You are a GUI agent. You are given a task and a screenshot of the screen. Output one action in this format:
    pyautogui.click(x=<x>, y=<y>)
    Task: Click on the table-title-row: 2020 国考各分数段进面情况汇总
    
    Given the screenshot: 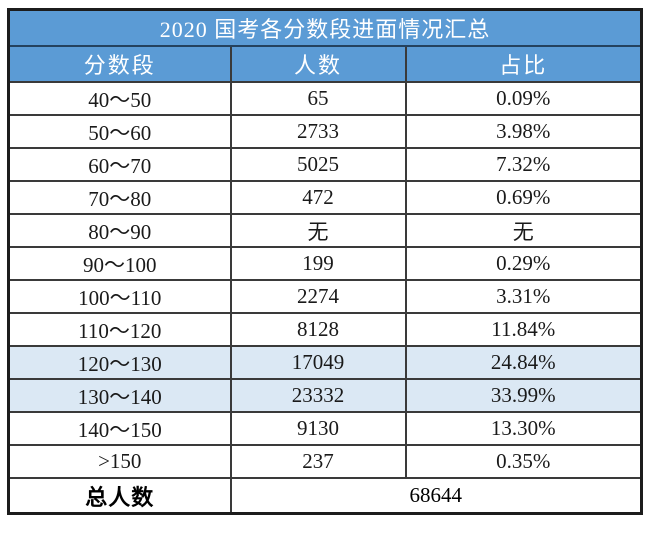 What is the action you would take?
    pyautogui.click(x=325, y=27)
    